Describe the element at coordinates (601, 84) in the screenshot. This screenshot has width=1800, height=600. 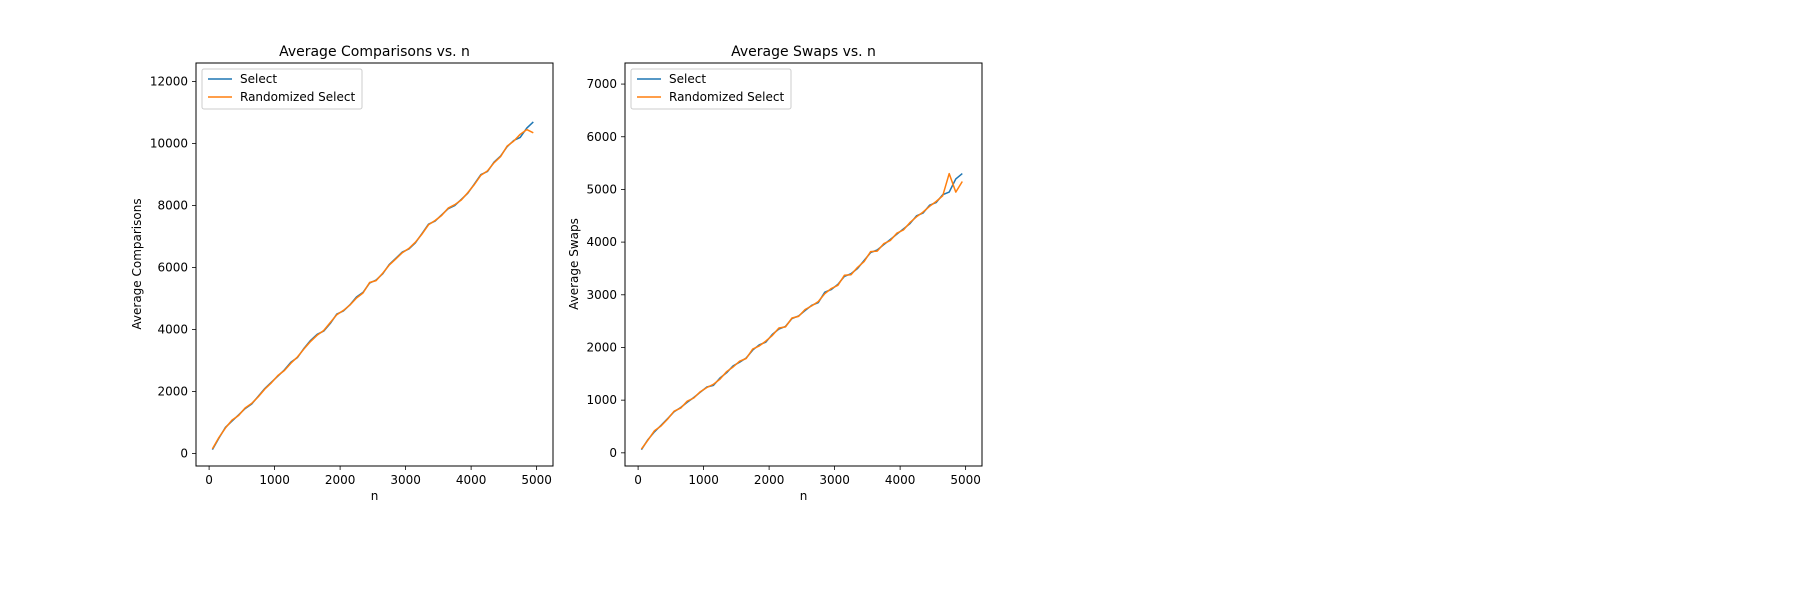
I see `y-tick-label: 7000` at that location.